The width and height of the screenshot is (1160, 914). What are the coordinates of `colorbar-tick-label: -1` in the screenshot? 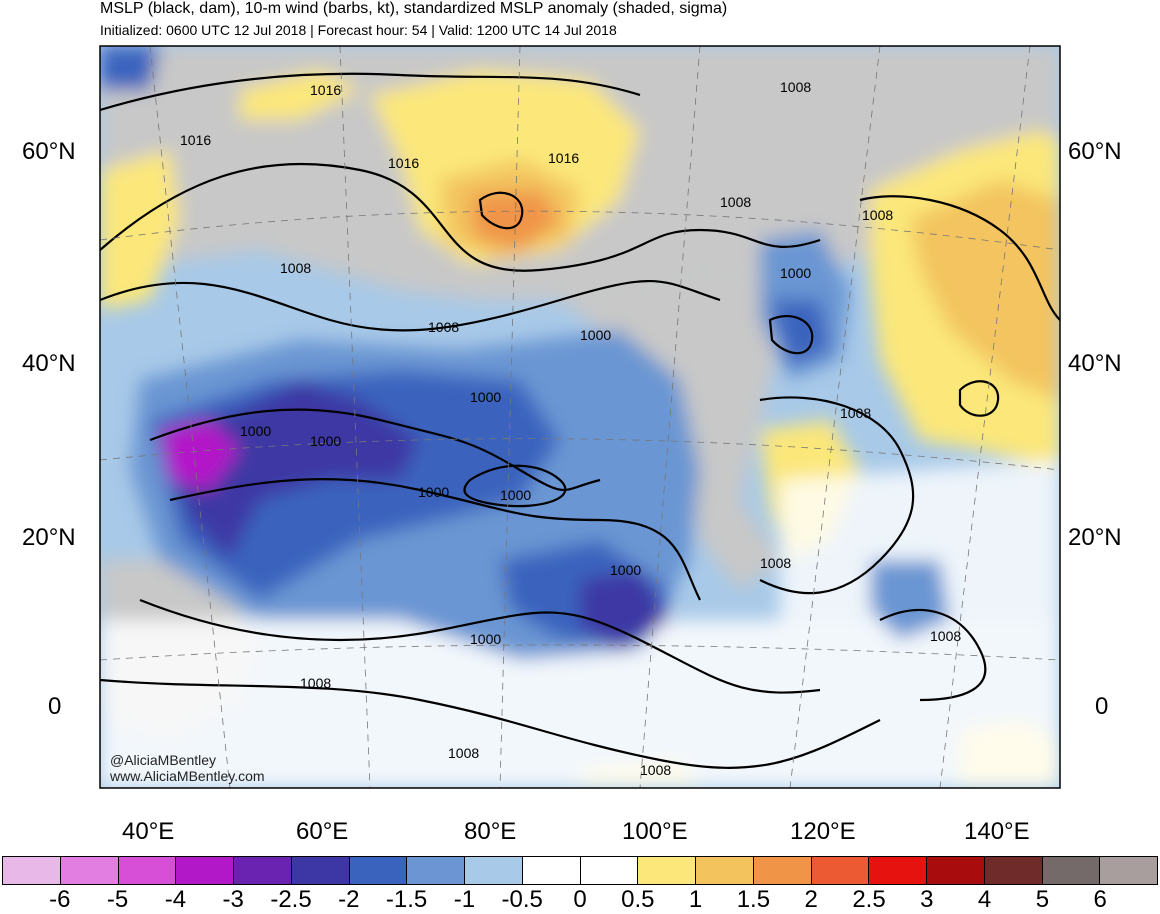 It's located at (464, 899).